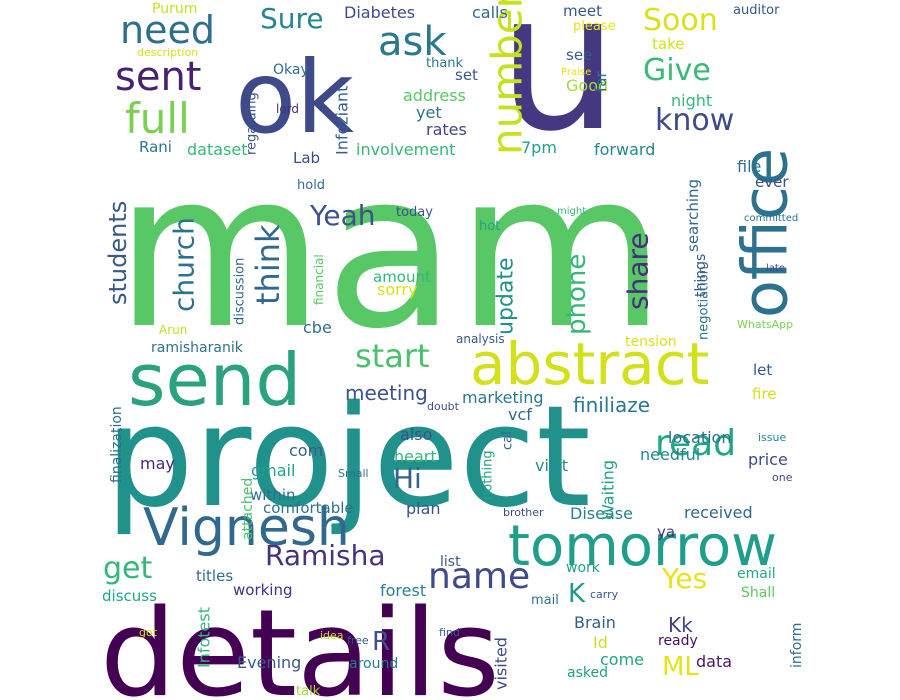 This screenshot has width=900, height=700. Describe the element at coordinates (587, 85) in the screenshot. I see `cloud-word: Good` at that location.